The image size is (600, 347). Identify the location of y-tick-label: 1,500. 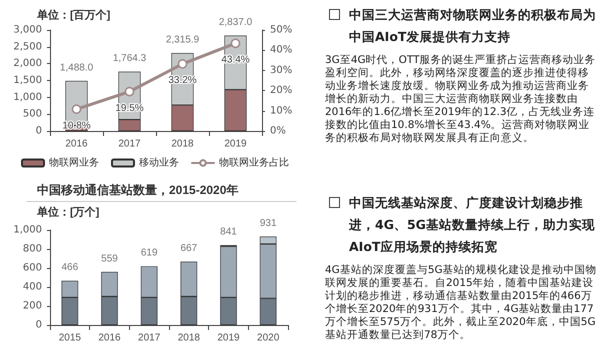
(27, 80).